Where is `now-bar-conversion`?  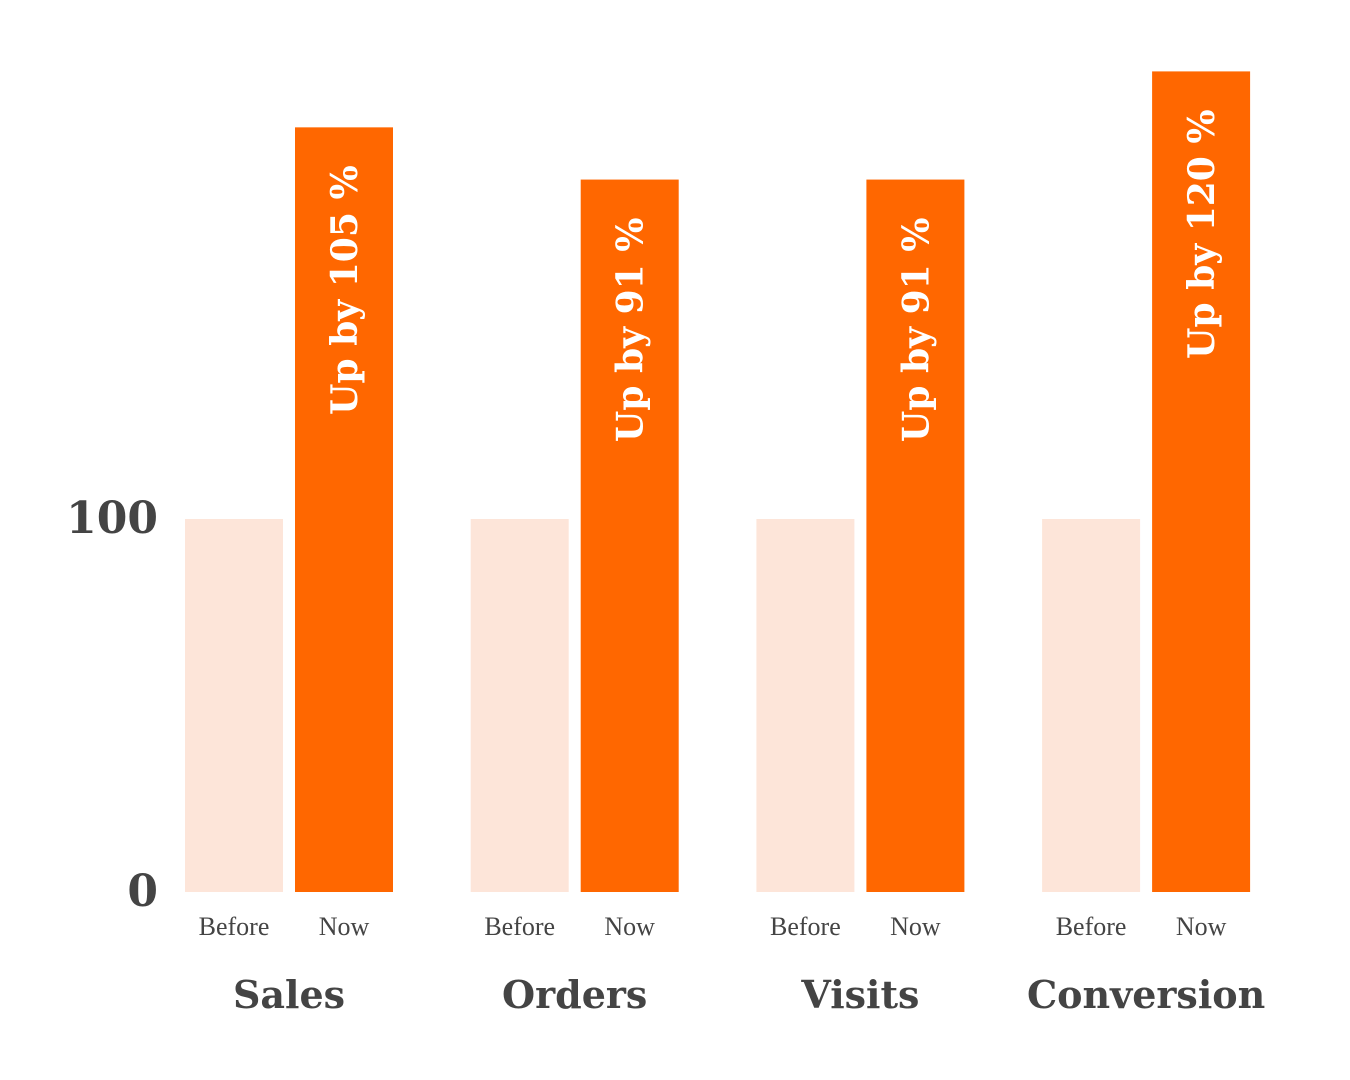 now-bar-conversion is located at coordinates (1201, 481).